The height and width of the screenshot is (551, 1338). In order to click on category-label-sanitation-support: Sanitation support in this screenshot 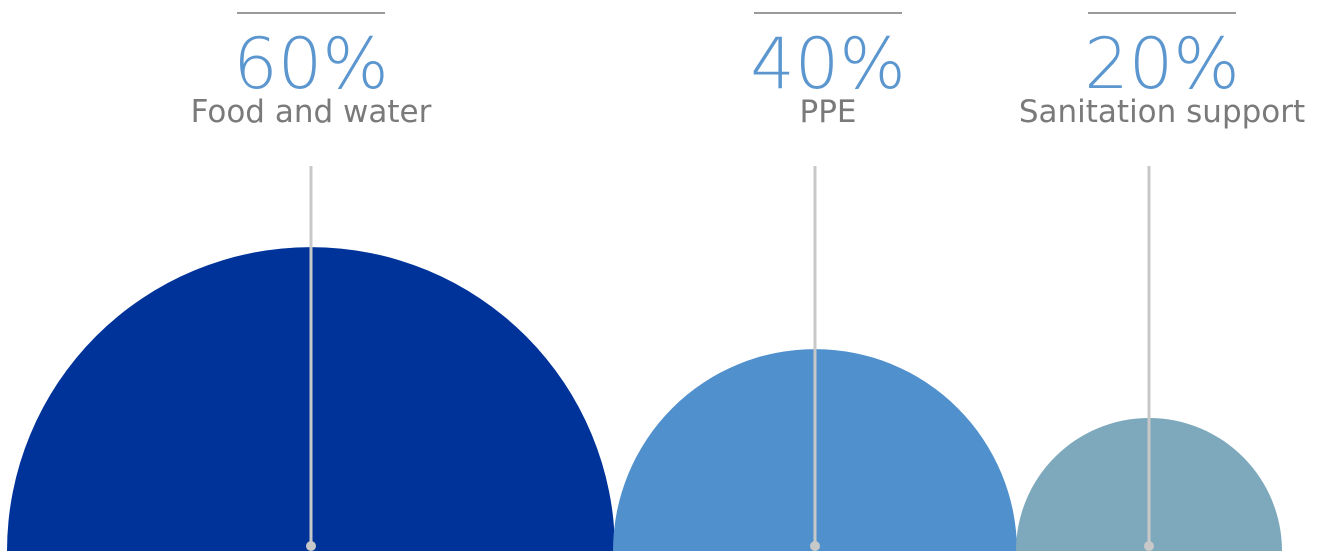, I will do `click(1162, 112)`.